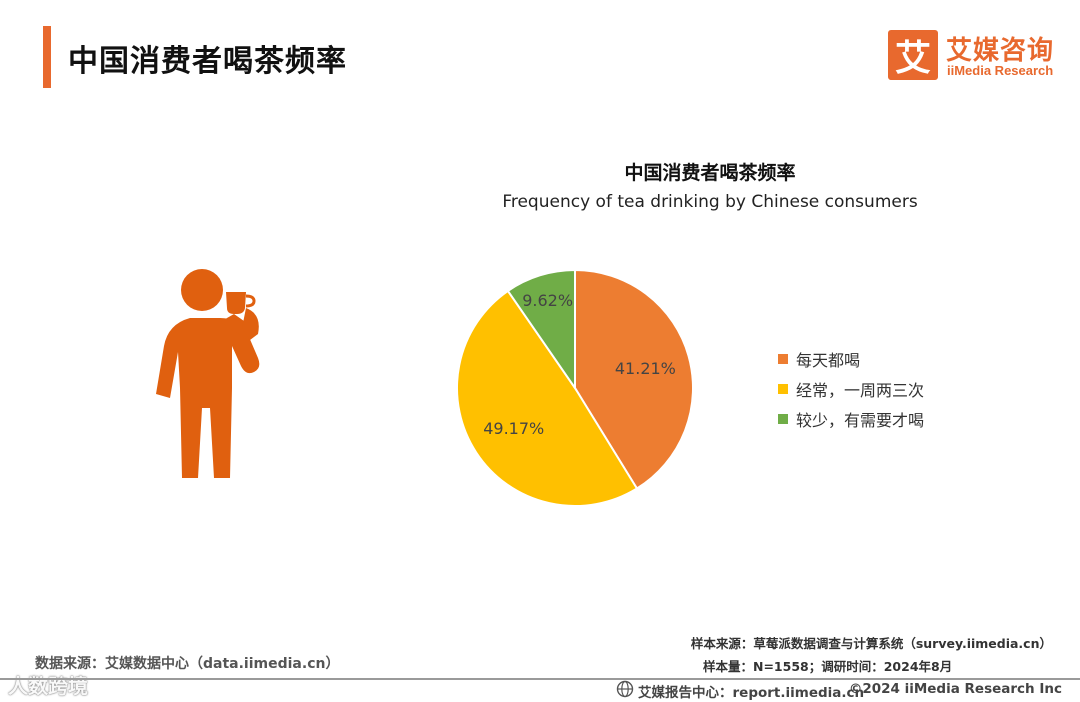 This screenshot has width=1080, height=702. Describe the element at coordinates (207, 61) in the screenshot. I see `page-title: 中国消费者喝茶频率` at that location.